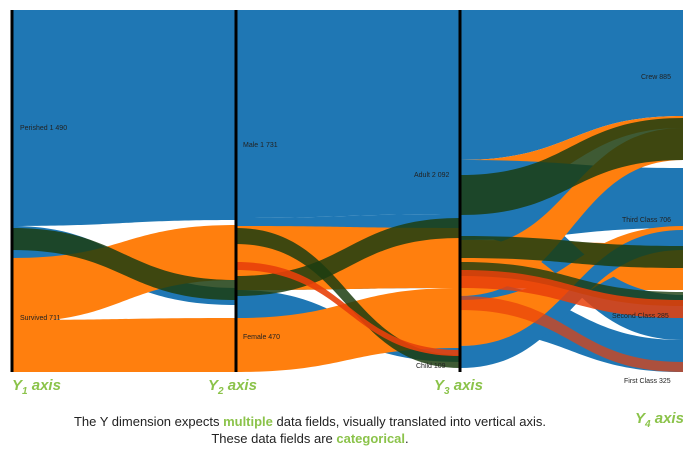 The width and height of the screenshot is (683, 455). What do you see at coordinates (348, 114) in the screenshot?
I see `ribbon-male-adult` at bounding box center [348, 114].